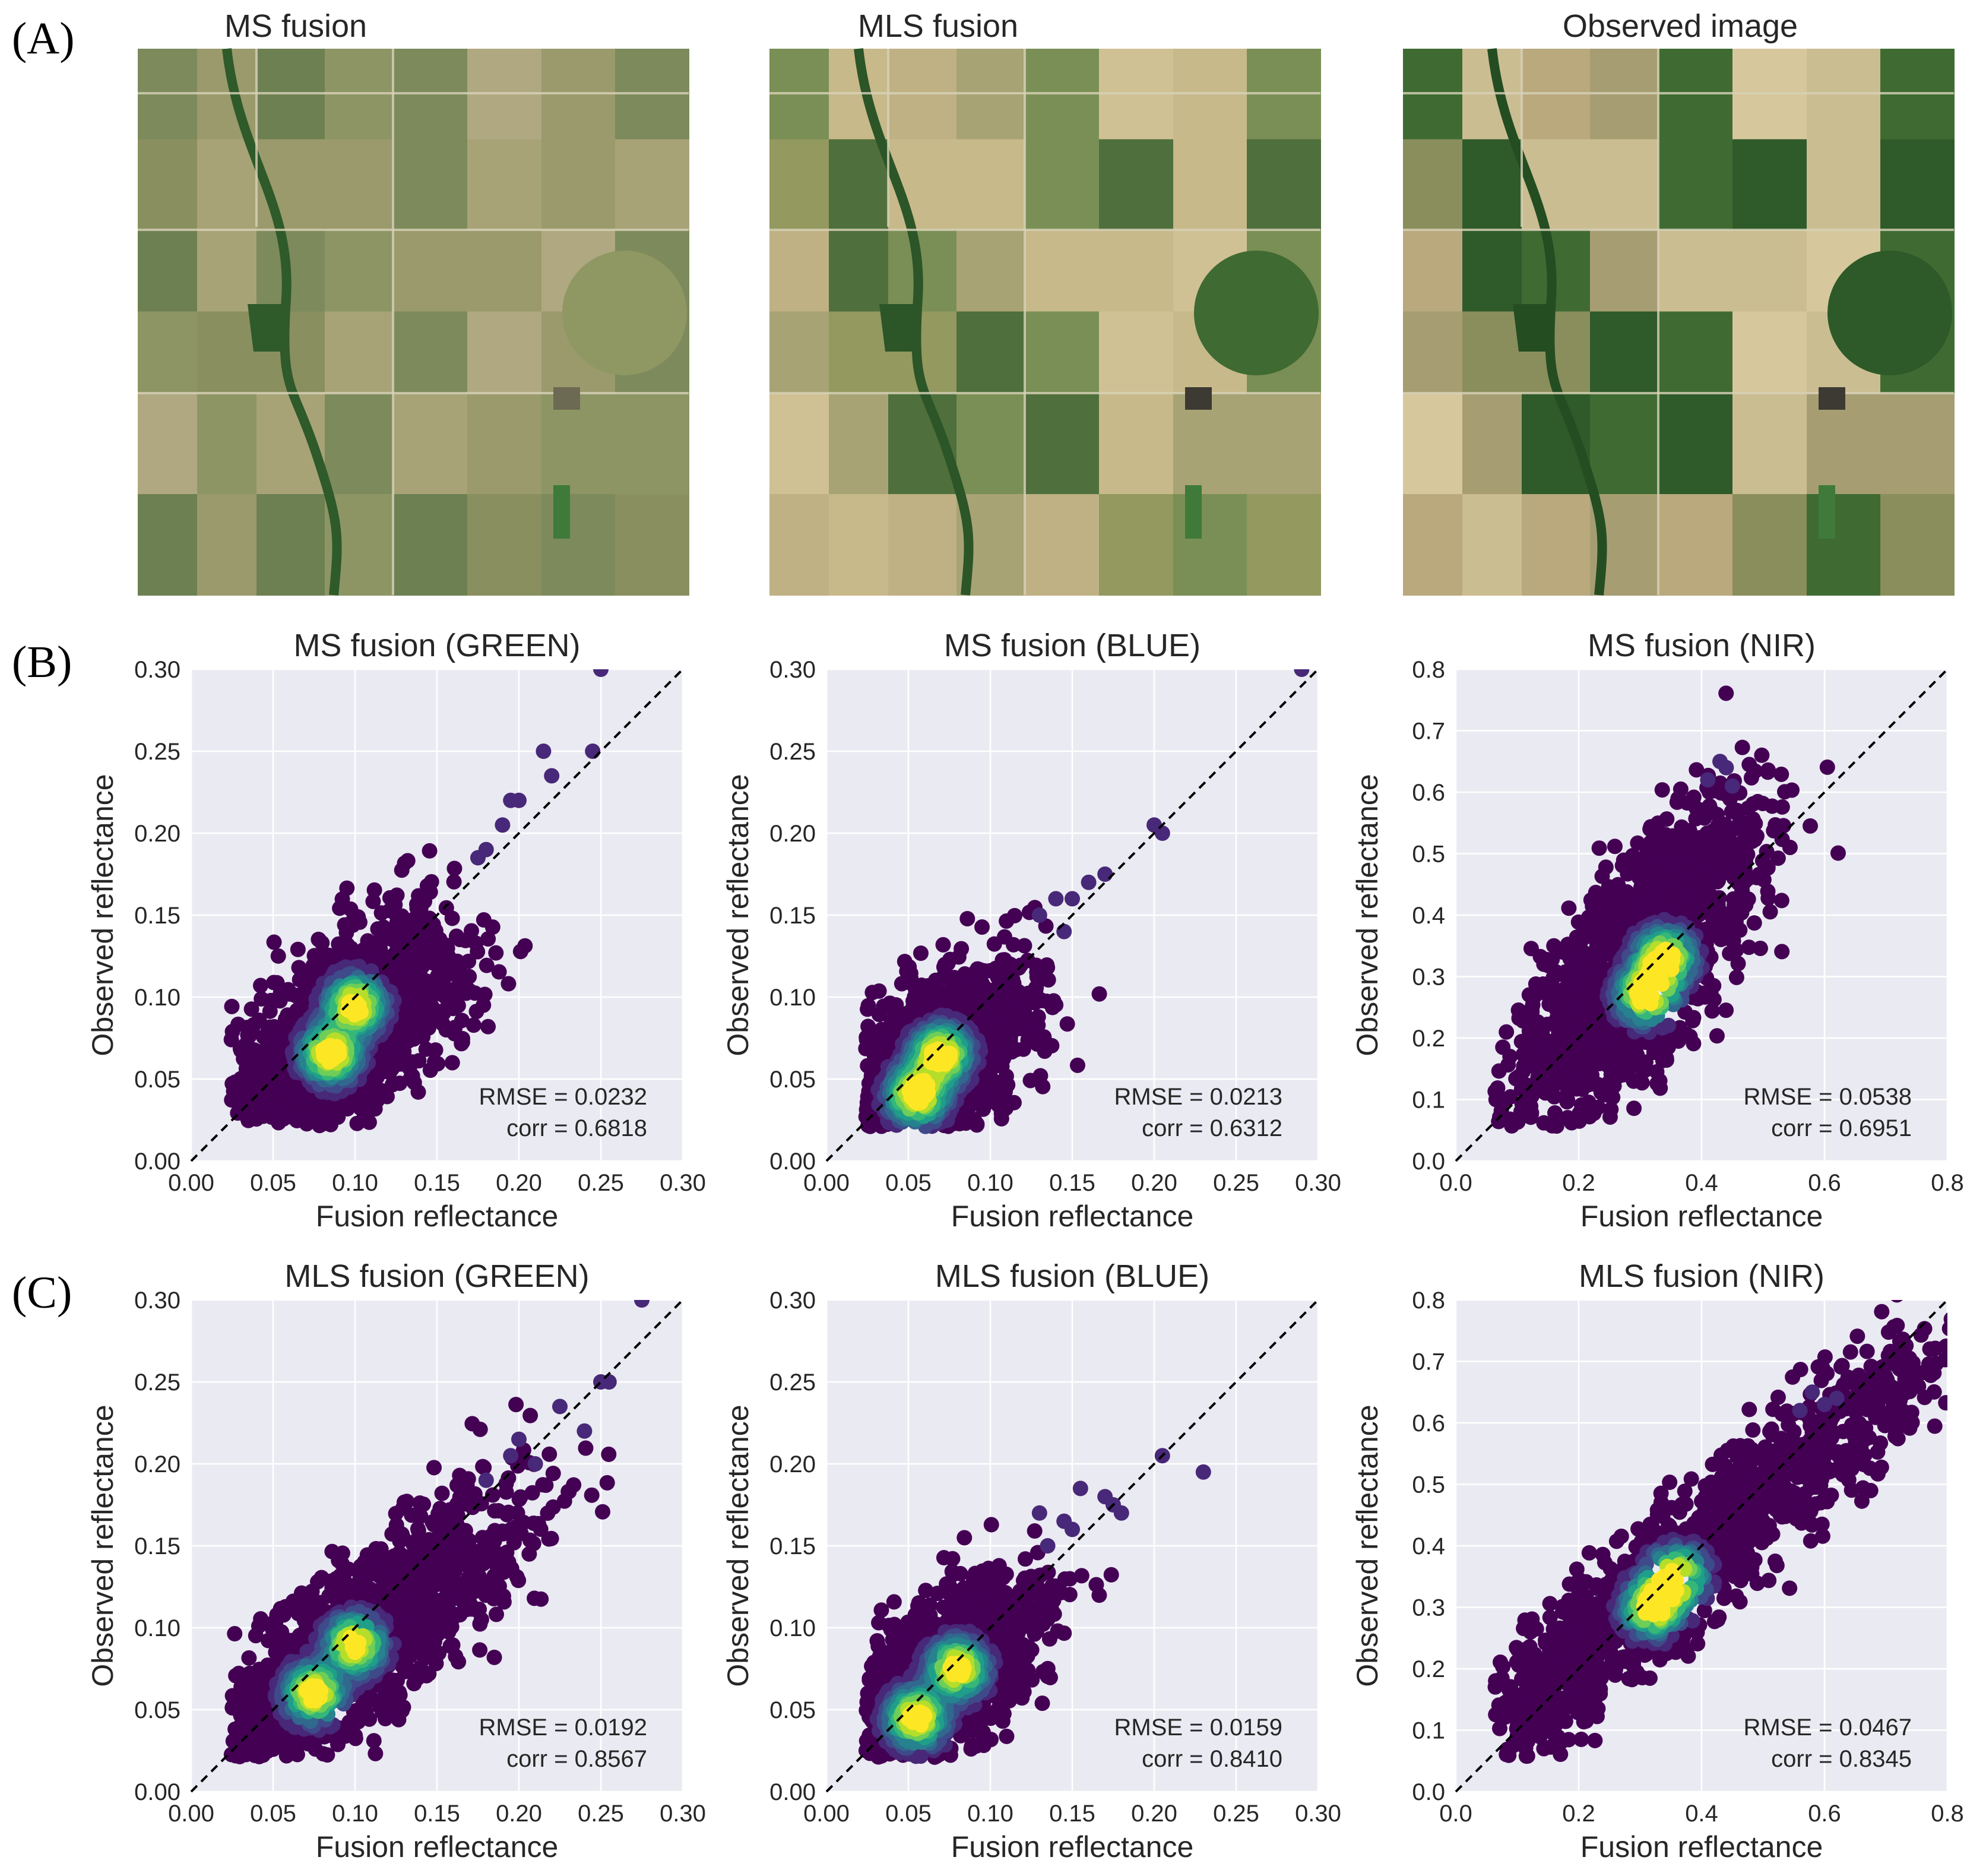  Describe the element at coordinates (563, 1097) in the screenshot. I see `rmse-annotation: RMSE = 0.0232` at that location.